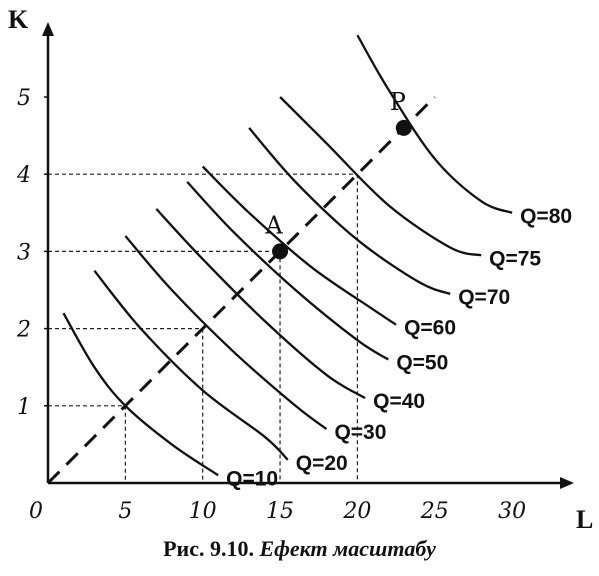 This screenshot has width=599, height=576. Describe the element at coordinates (567, 483) in the screenshot. I see `x-axis-arrow-icon` at that location.